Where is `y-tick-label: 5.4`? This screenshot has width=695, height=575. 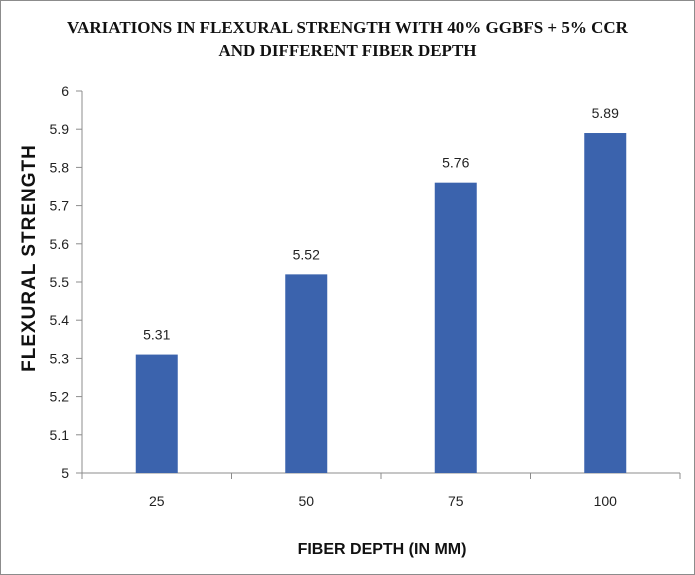
y-tick-label: 5.4 is located at coordinates (60, 320).